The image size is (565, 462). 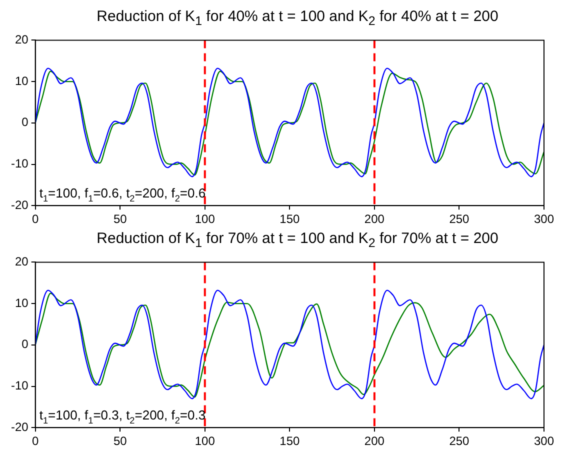 I want to click on chart-title: Reduction of K$_{1}$ for 70% at t = 100 and K$_{2}$ for 70% at t = 200, so click(x=298, y=241).